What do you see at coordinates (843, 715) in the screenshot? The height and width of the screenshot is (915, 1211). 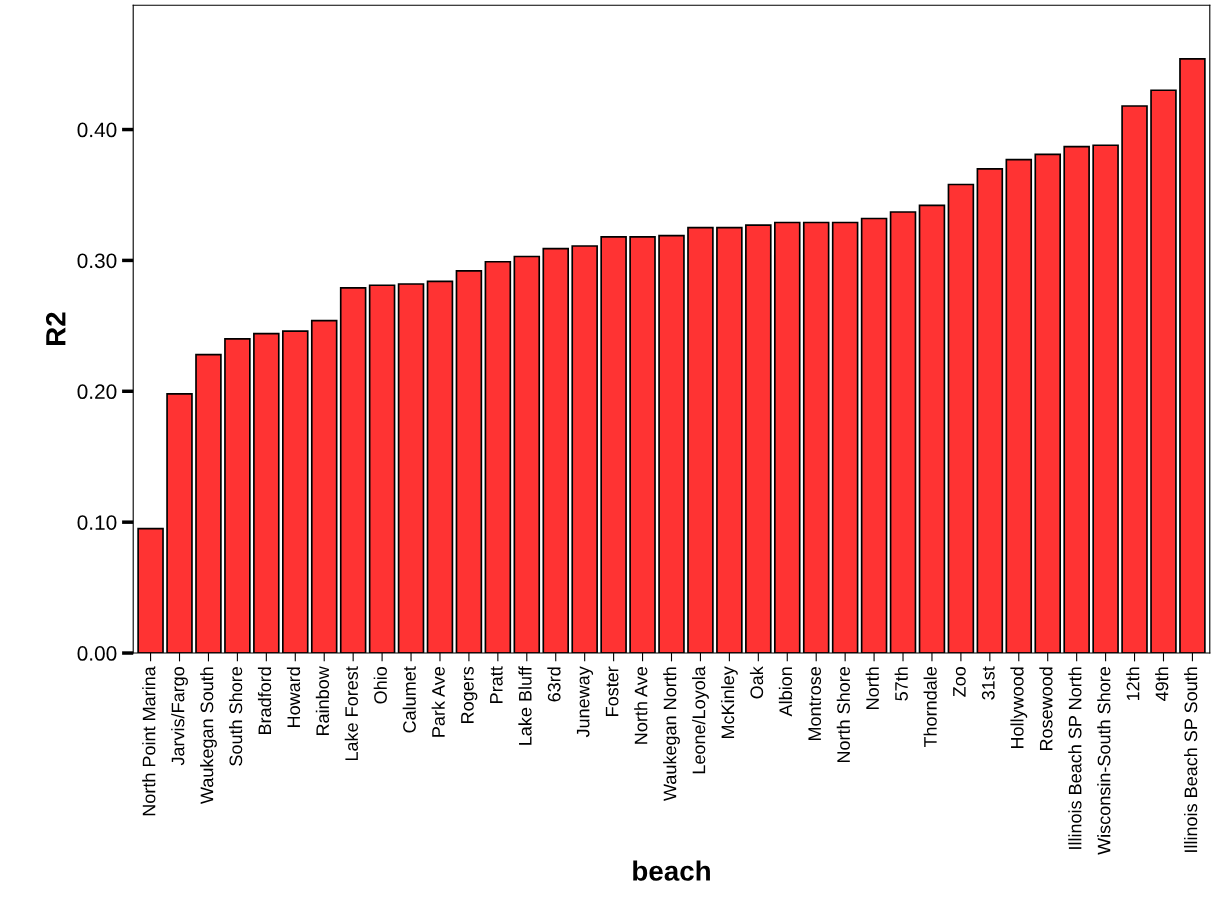 I see `x-tick-label: North Shore` at bounding box center [843, 715].